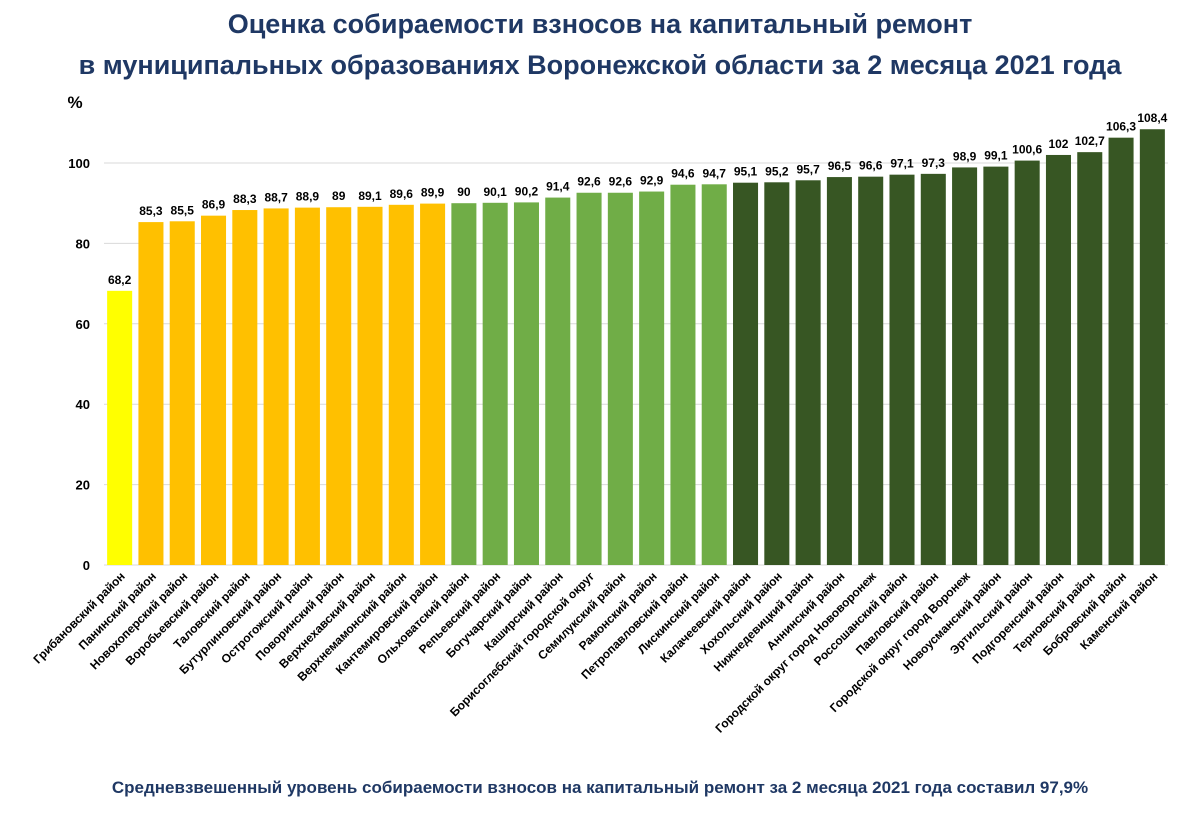  What do you see at coordinates (1152, 118) in the screenshot?
I see `value-label: 108,4` at bounding box center [1152, 118].